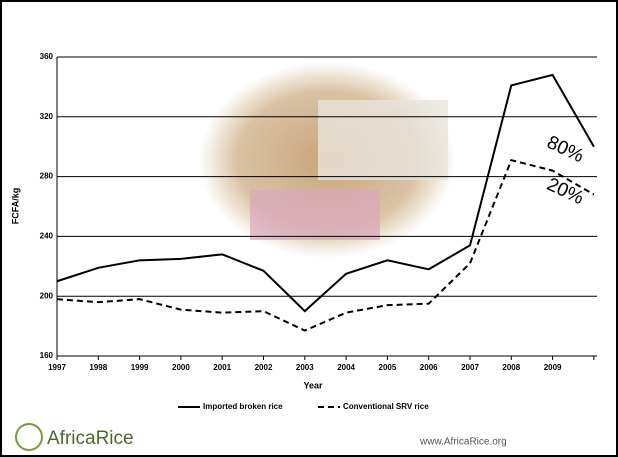 Image resolution: width=618 pixels, height=457 pixels. What do you see at coordinates (388, 367) in the screenshot?
I see `x-tick-label: 2005` at bounding box center [388, 367].